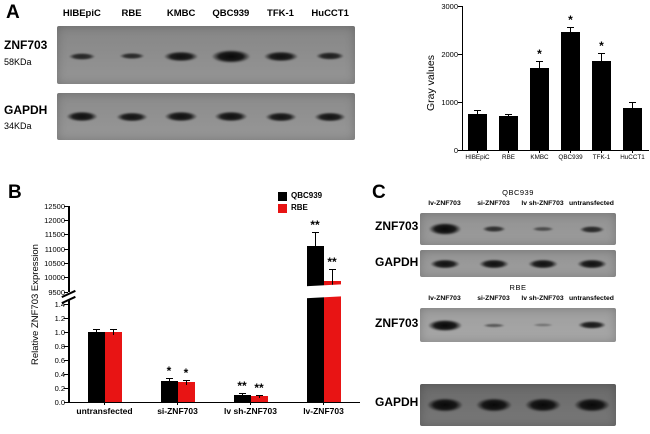  Describe the element at coordinates (518, 287) in the screenshot. I see `group-title: RBE` at that location.